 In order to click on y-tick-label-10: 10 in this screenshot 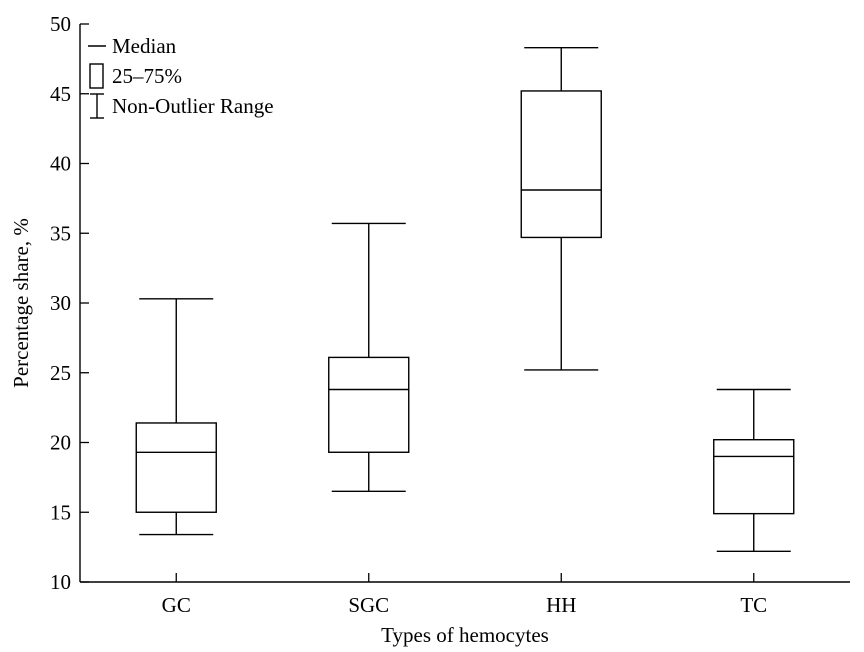, I will do `click(60, 582)`.